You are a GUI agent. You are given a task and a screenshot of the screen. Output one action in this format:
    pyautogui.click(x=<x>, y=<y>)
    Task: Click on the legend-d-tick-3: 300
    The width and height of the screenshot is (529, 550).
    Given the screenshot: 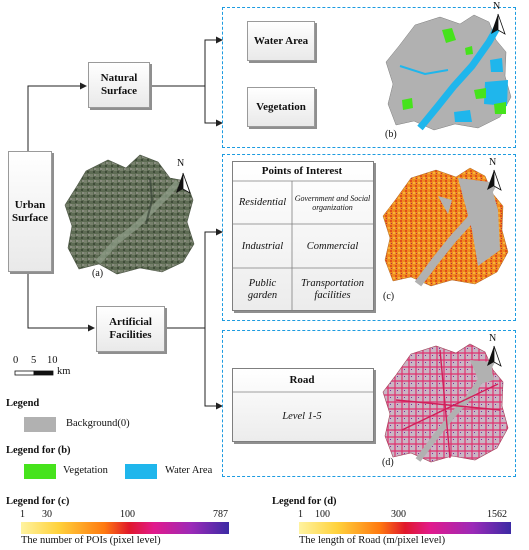 What is the action you would take?
    pyautogui.click(x=398, y=514)
    